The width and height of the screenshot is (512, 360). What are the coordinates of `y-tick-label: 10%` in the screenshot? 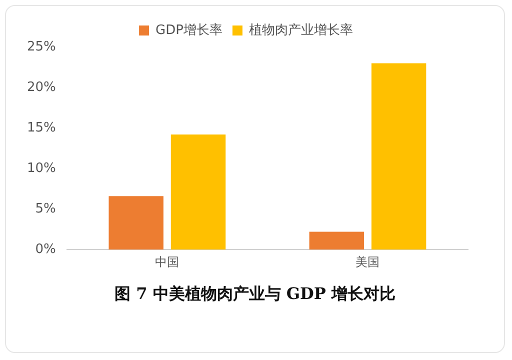 It's located at (41, 168).